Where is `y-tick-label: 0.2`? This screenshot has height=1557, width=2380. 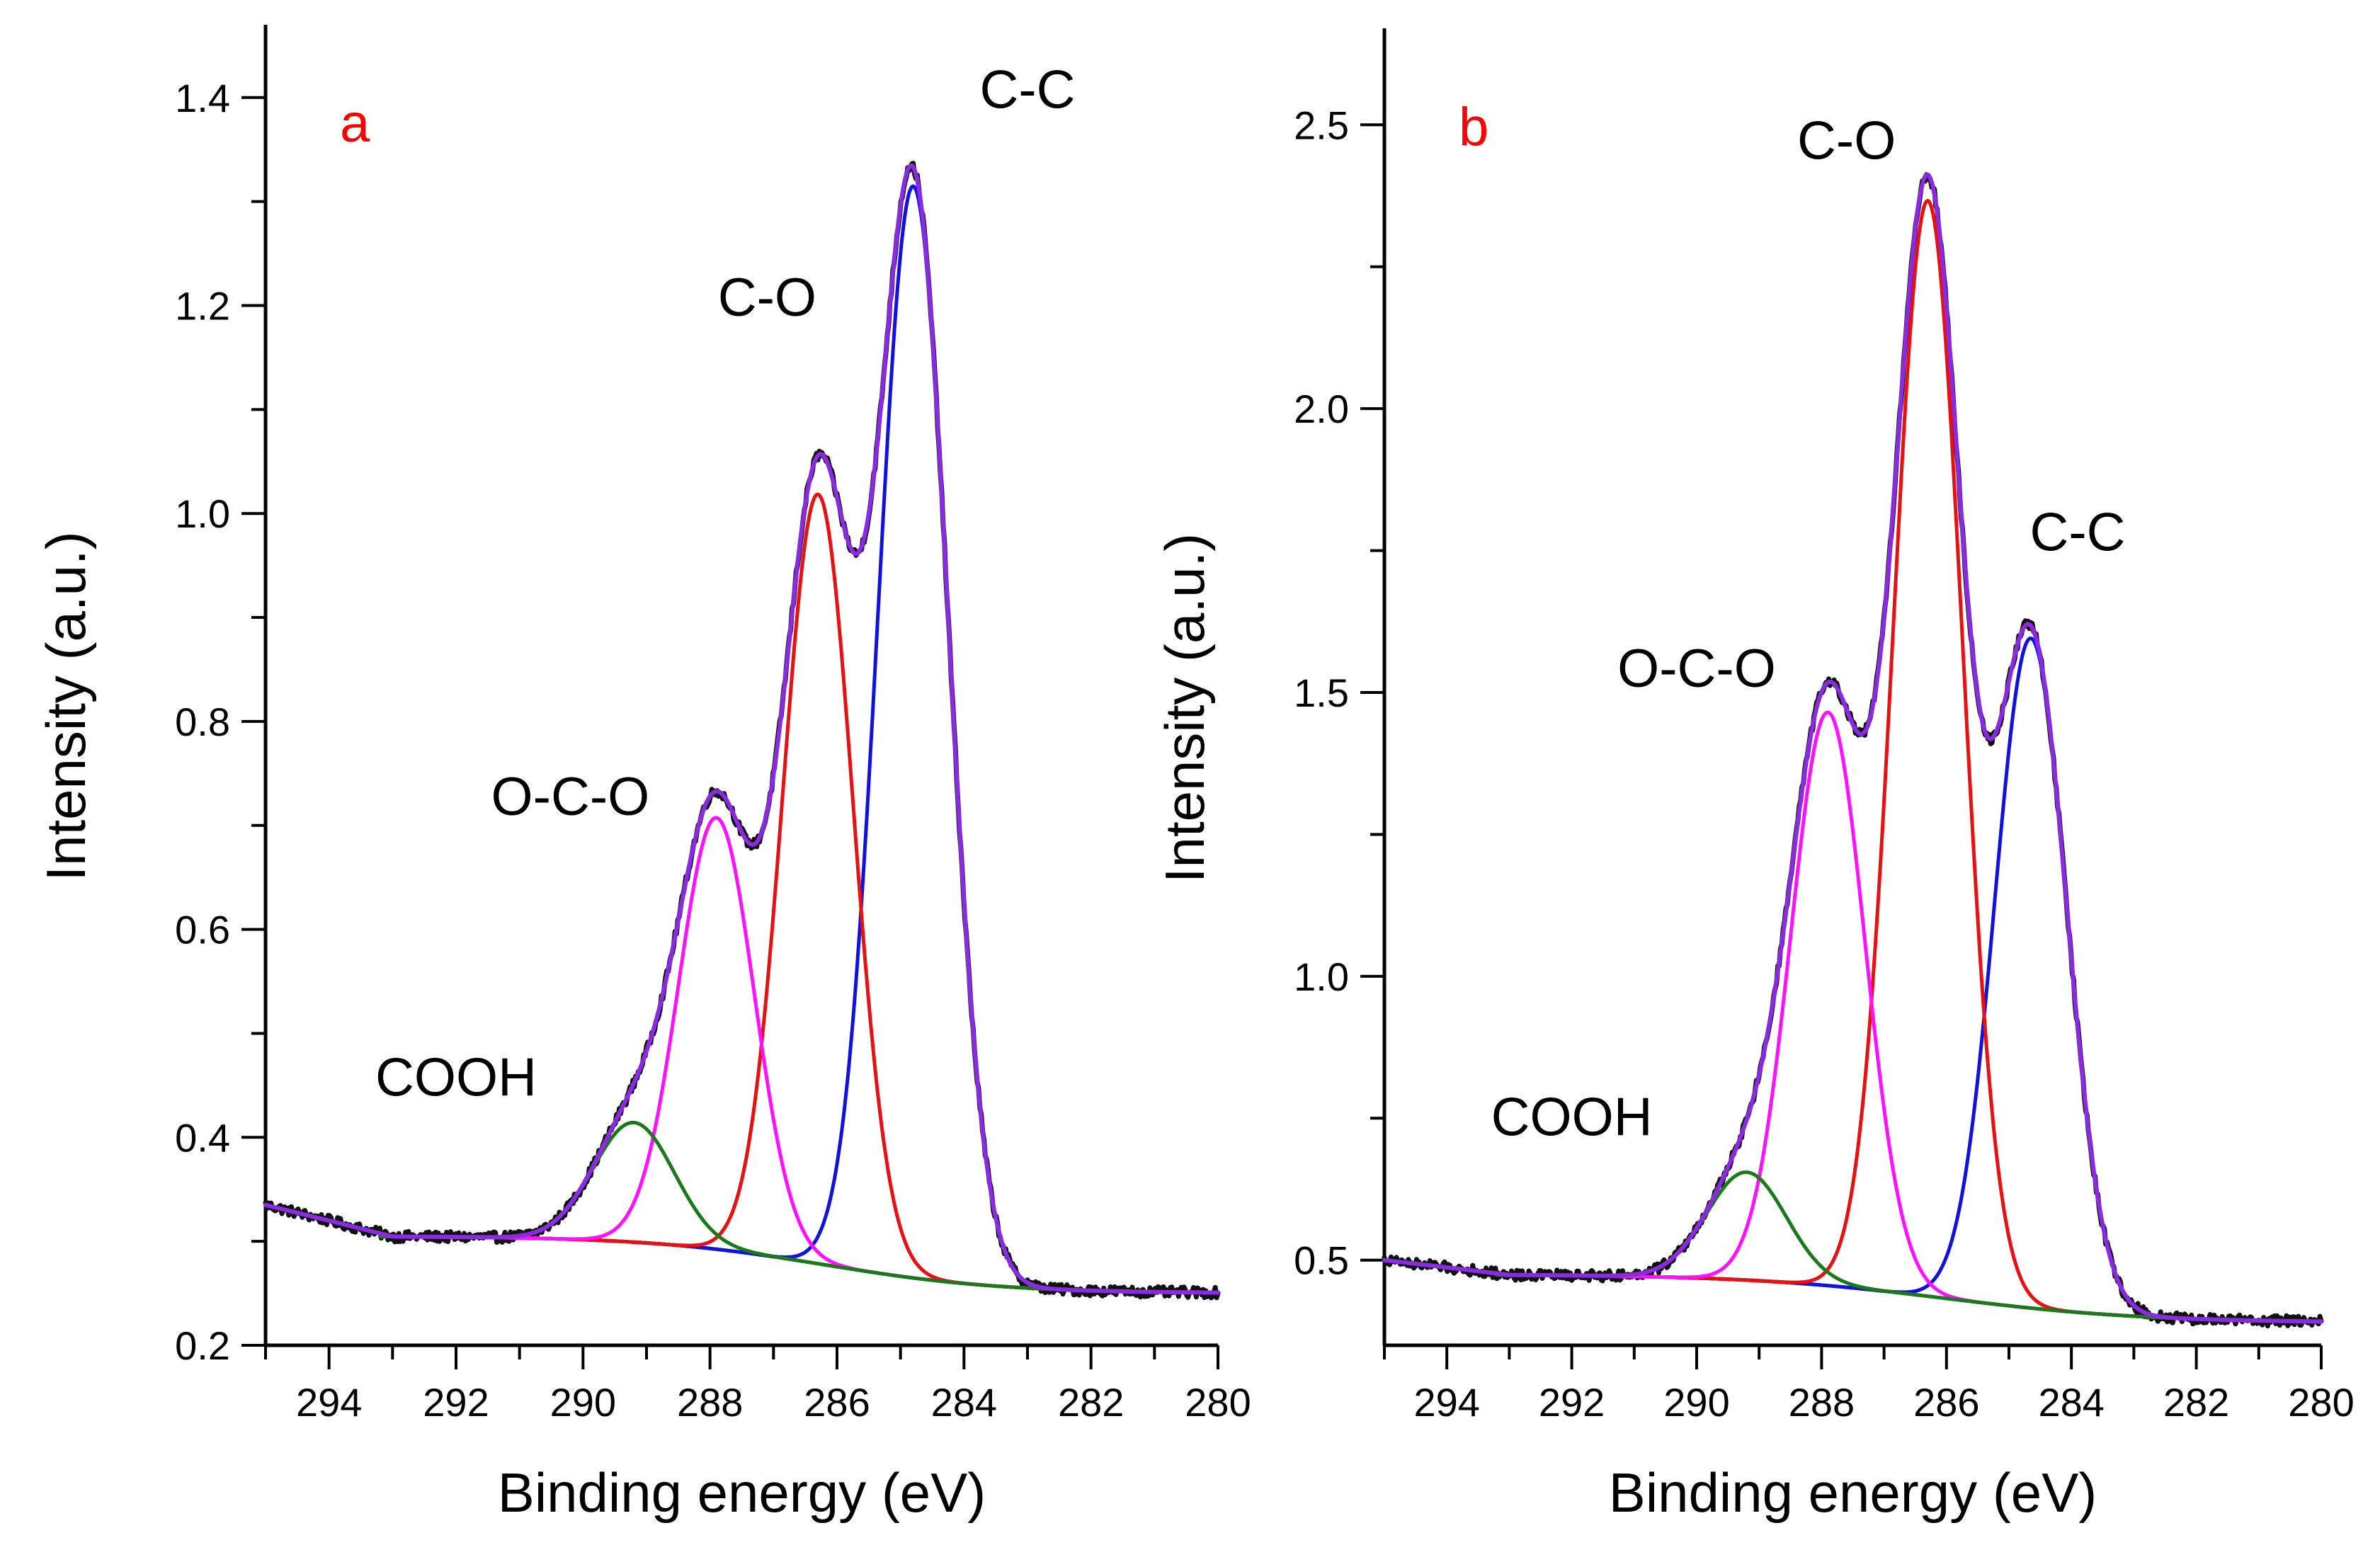
y-tick-label: 0.2 is located at coordinates (203, 1346).